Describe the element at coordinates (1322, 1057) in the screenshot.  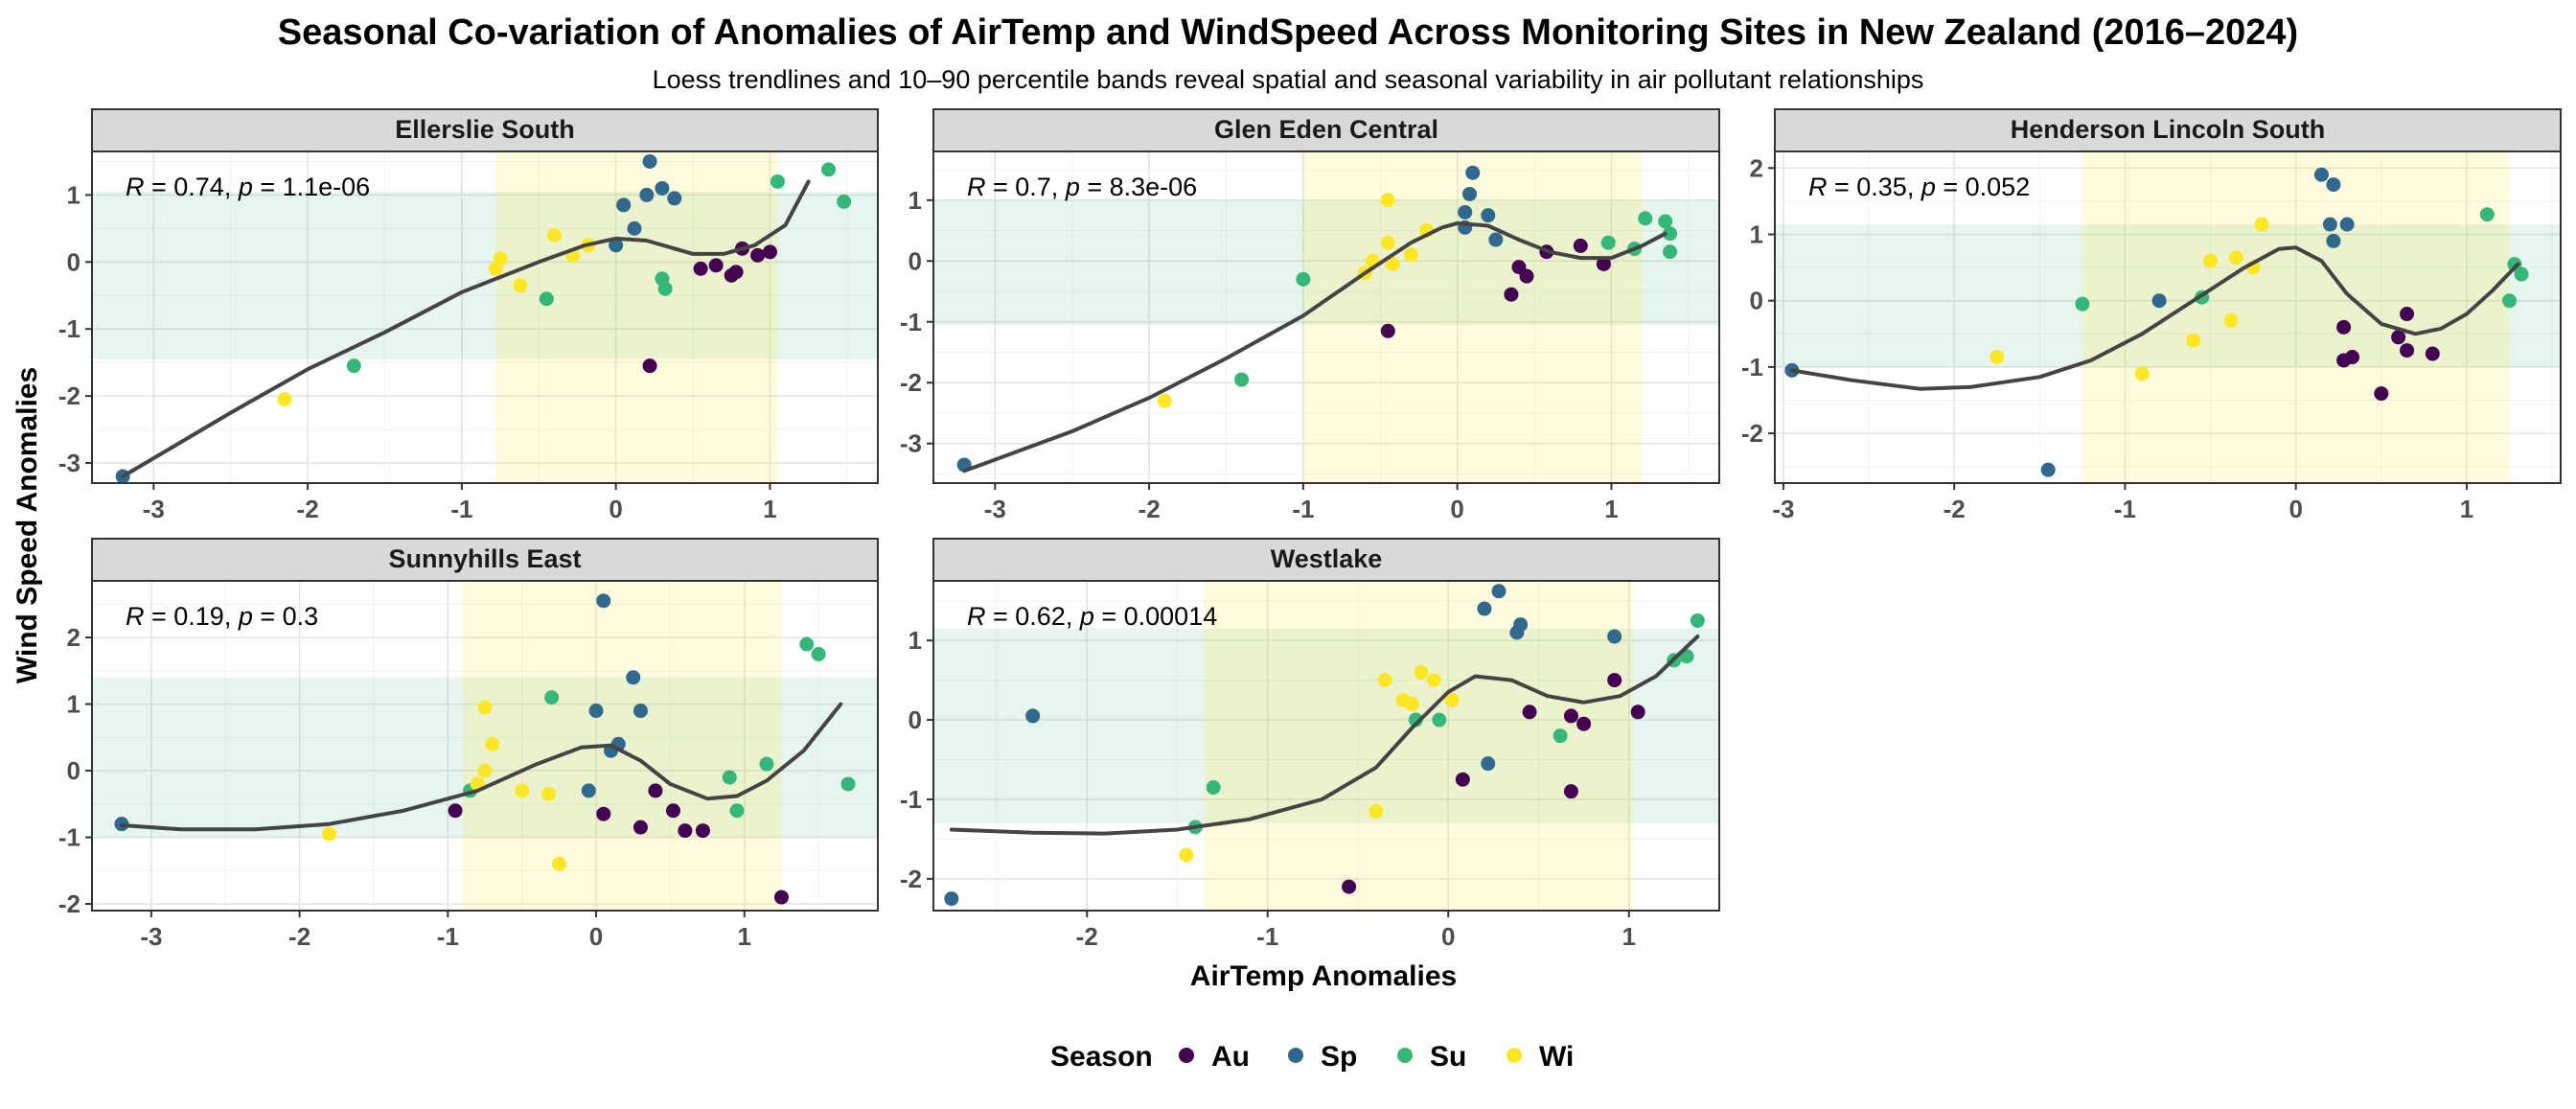
I see `legend-item-sp: Sp` at that location.